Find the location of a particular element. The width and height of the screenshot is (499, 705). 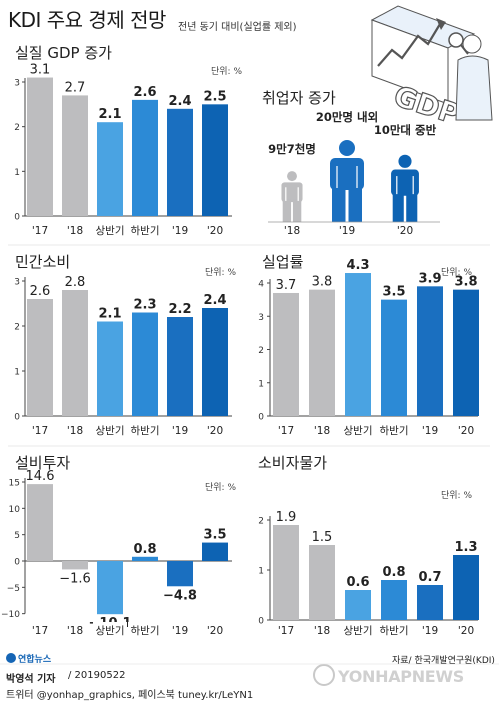

category-label-unemployment: '17 is located at coordinates (286, 431).